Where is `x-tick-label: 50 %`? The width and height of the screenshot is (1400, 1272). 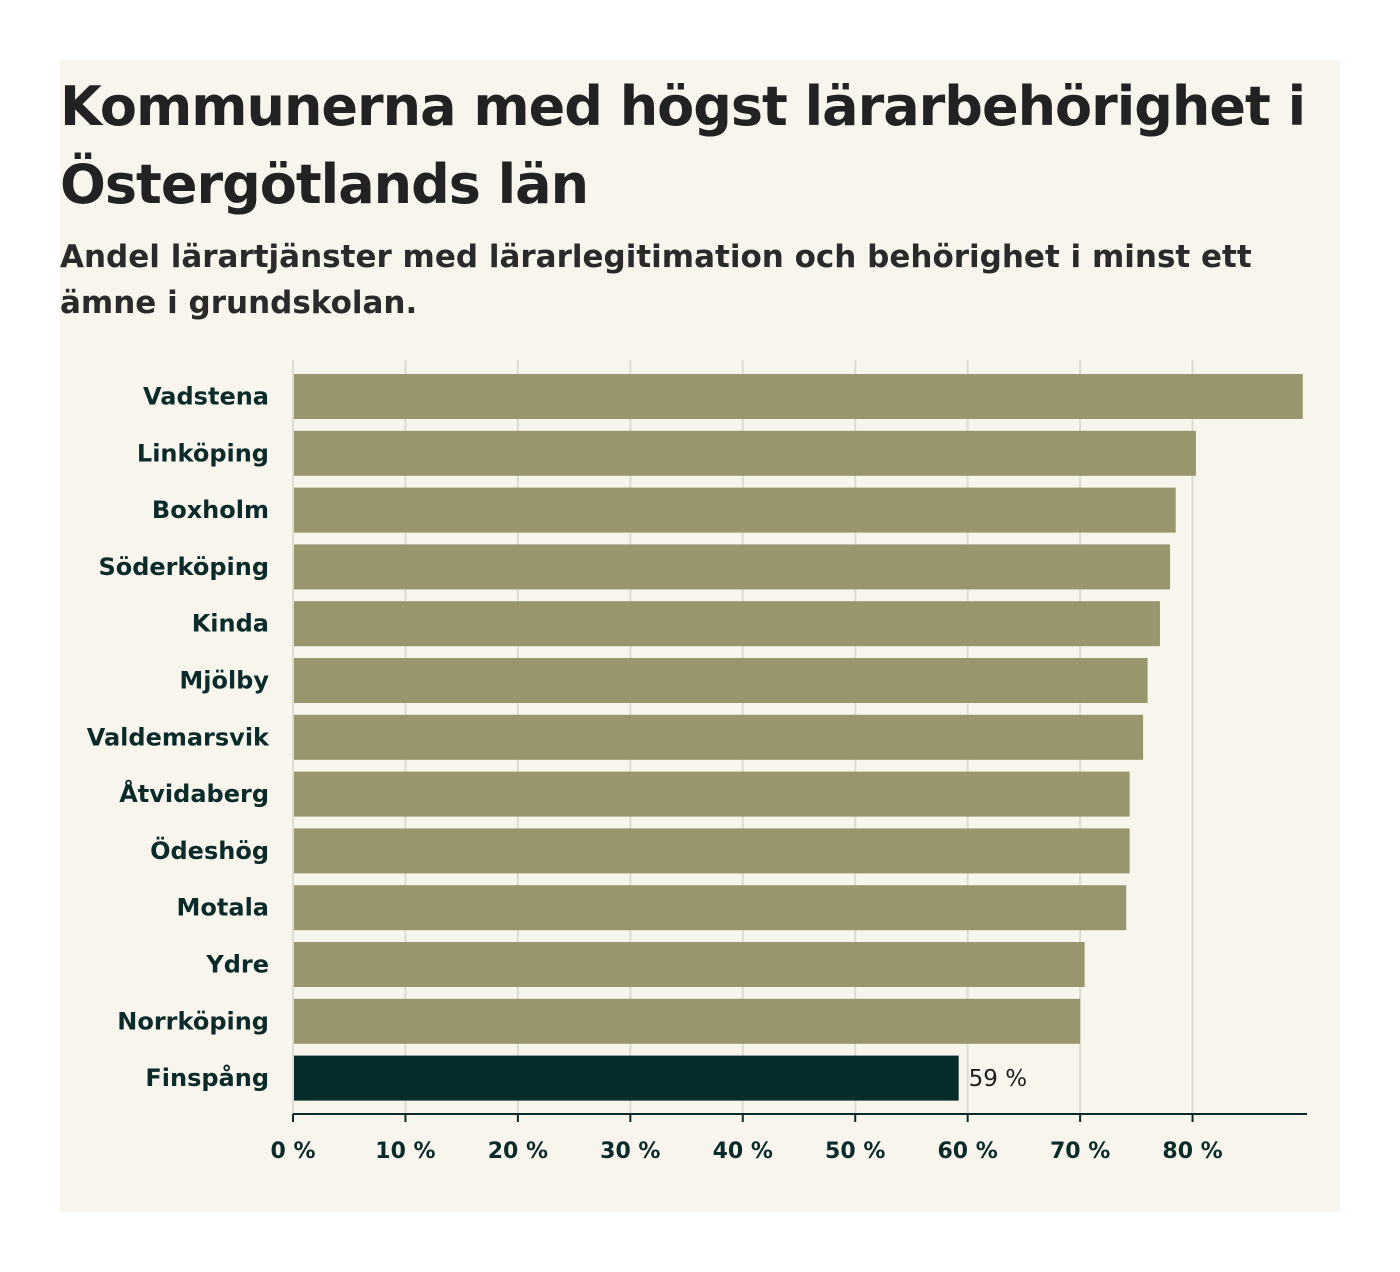
x-tick-label: 50 % is located at coordinates (855, 1151).